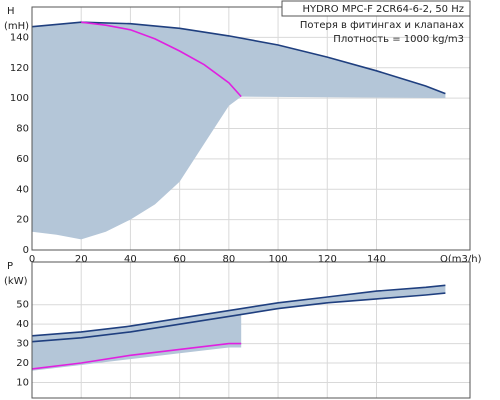 This screenshot has height=400, width=500. Describe the element at coordinates (398, 39) in the screenshot. I see `annotation: Плотность = 1000 kg/m3` at that location.